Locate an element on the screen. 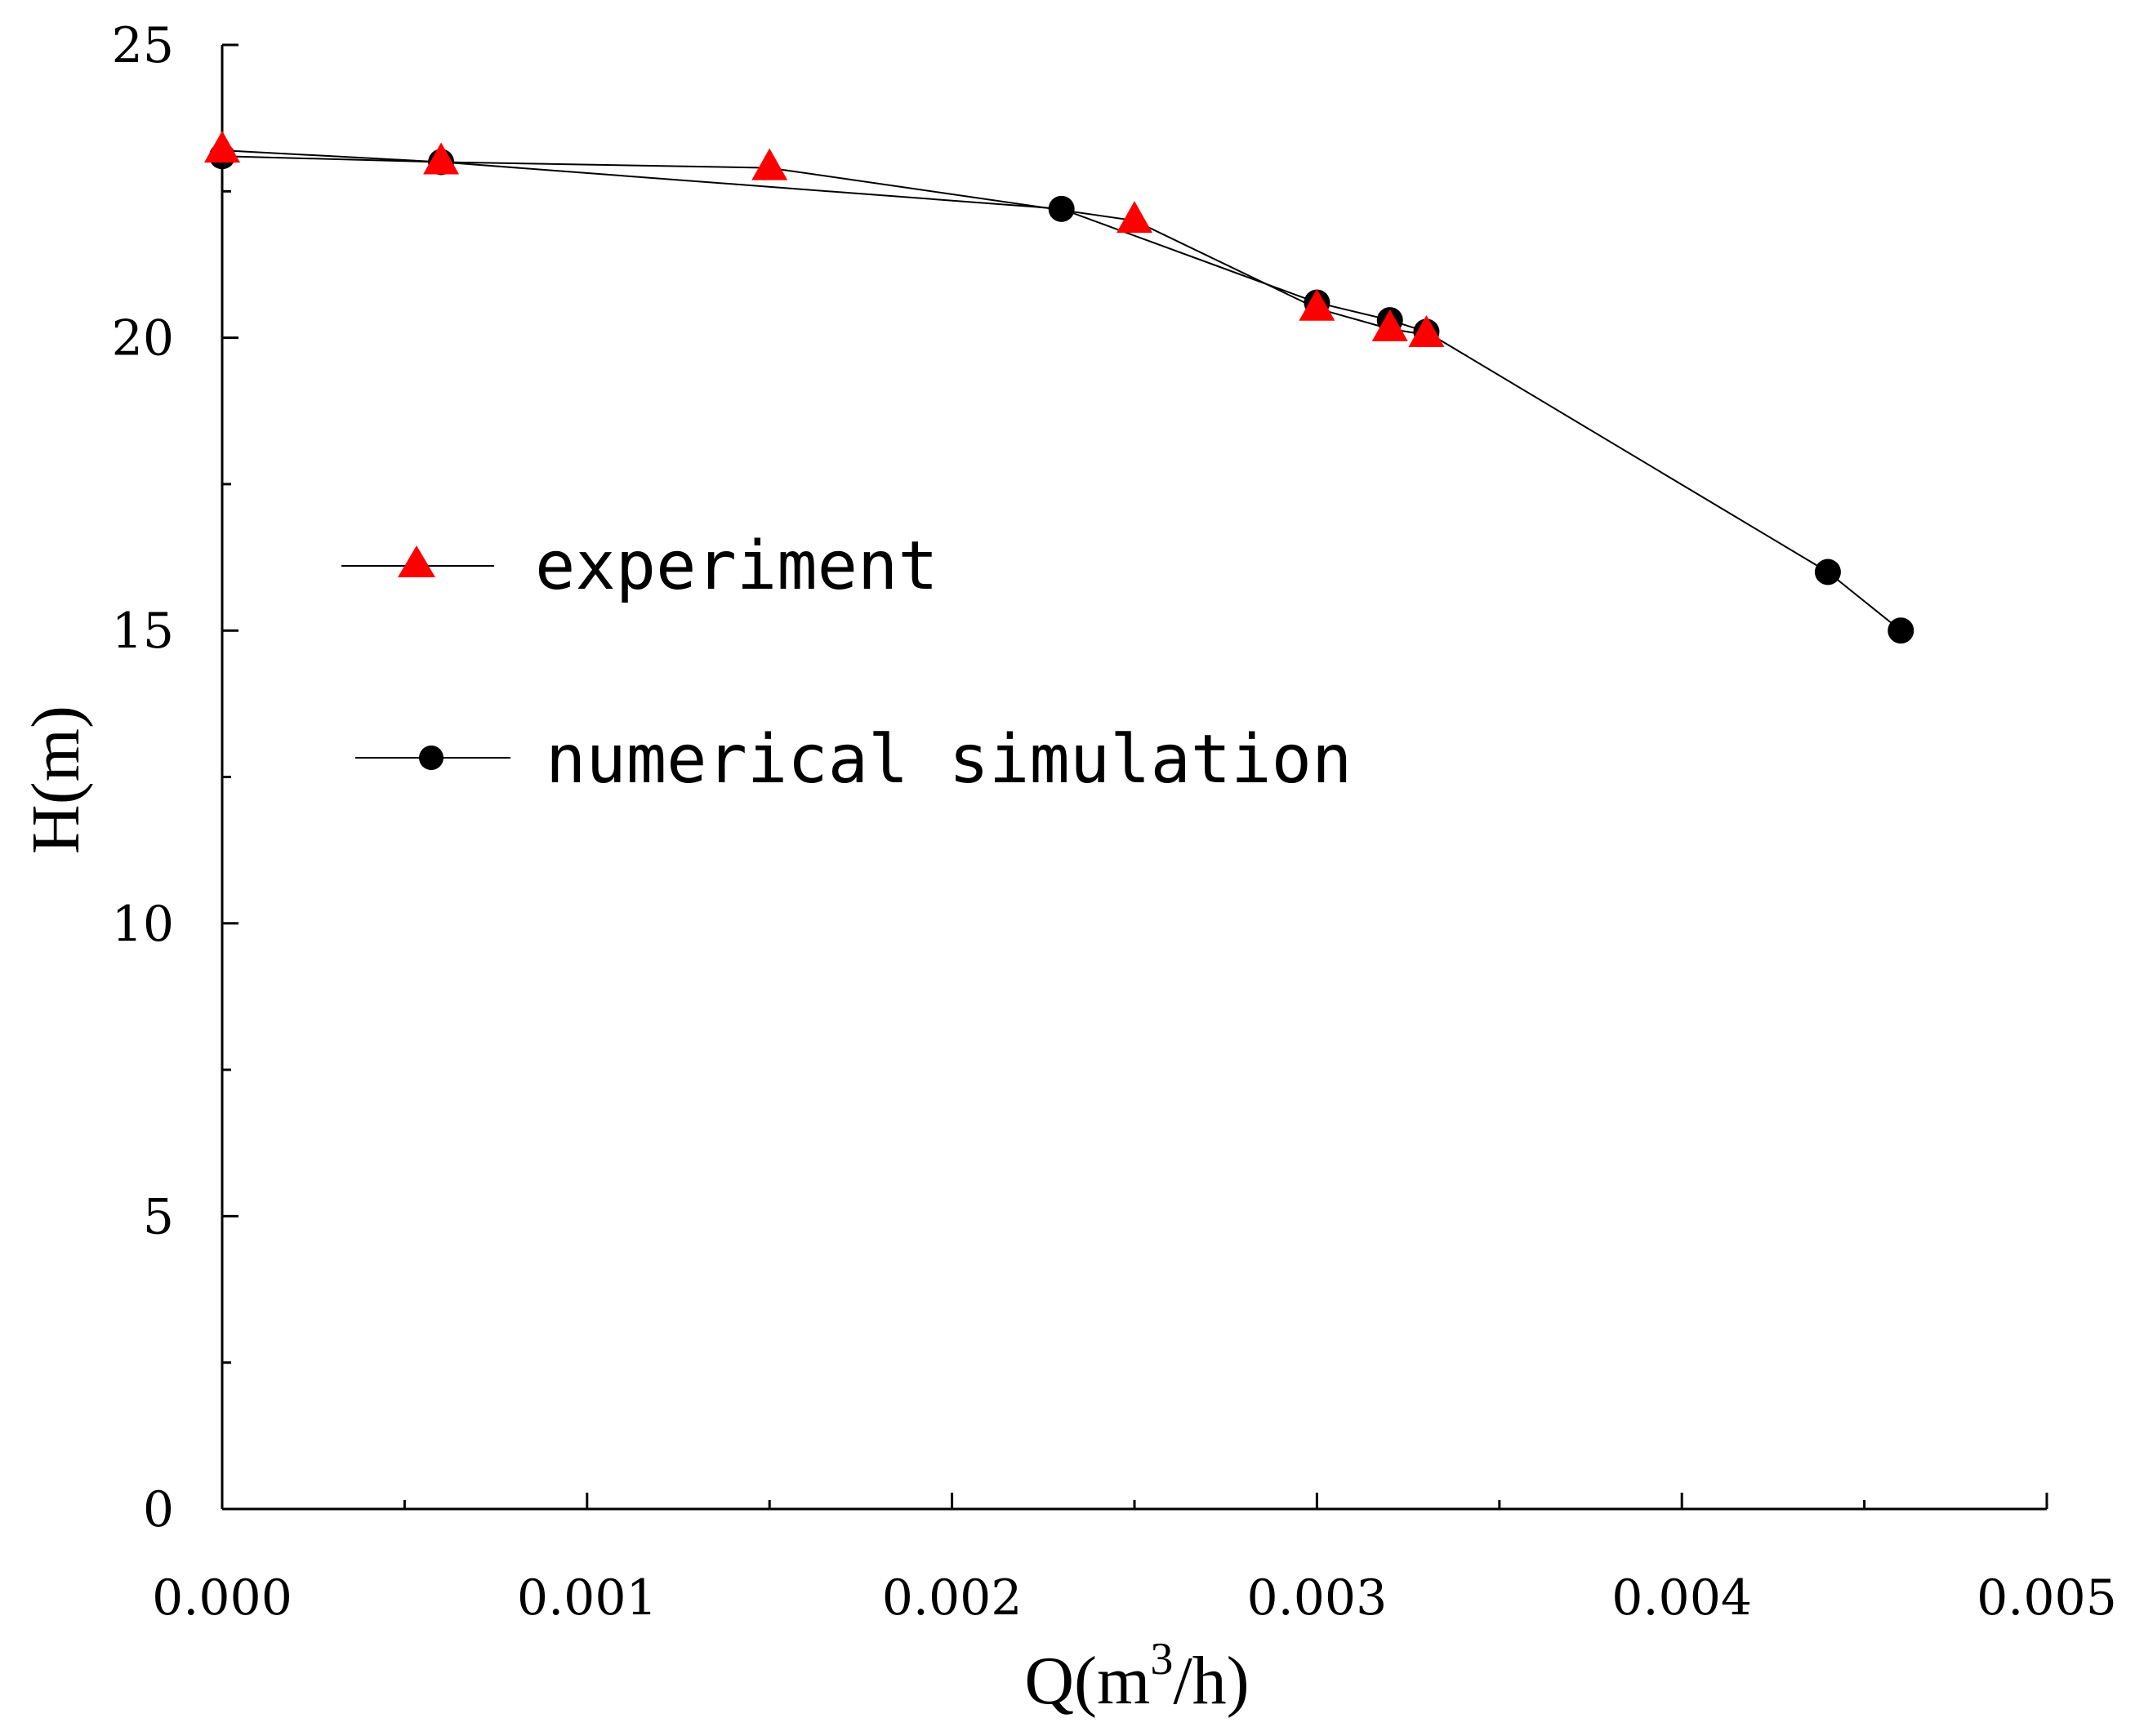  y-tick-label: 10 is located at coordinates (143, 925).